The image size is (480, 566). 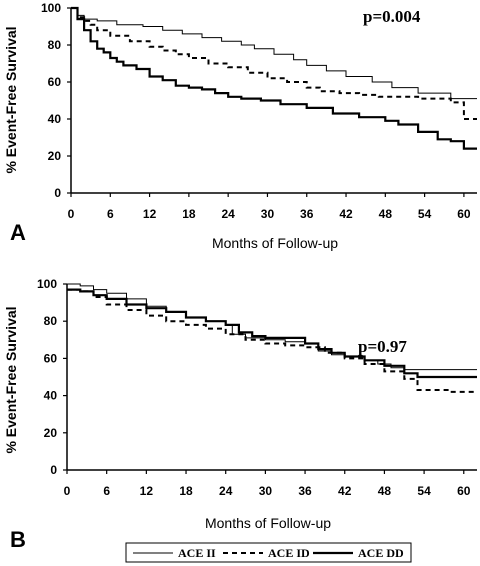 What do you see at coordinates (18, 232) in the screenshot?
I see `panel-letter: A` at bounding box center [18, 232].